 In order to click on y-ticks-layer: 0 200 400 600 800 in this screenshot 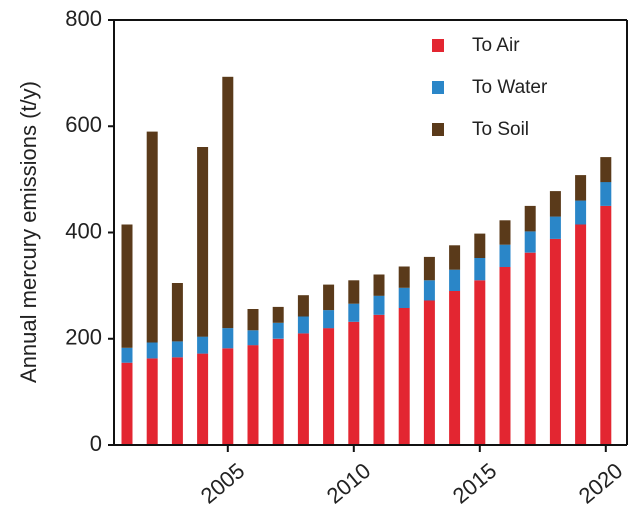, I will do `click(89, 231)`.